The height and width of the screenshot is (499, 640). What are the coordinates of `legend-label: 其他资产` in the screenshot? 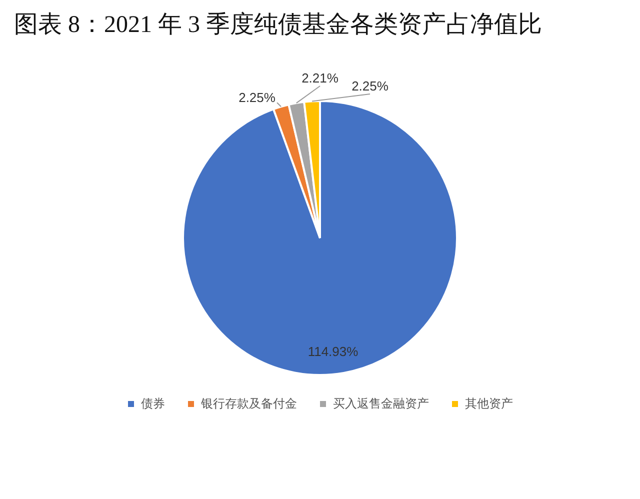 It's located at (489, 403).